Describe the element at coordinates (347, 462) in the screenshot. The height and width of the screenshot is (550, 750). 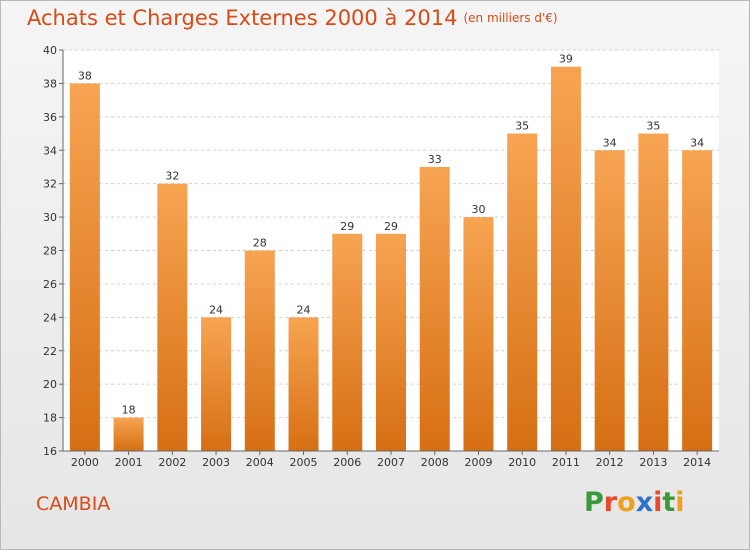
I see `x-tick-label: 2006` at that location.